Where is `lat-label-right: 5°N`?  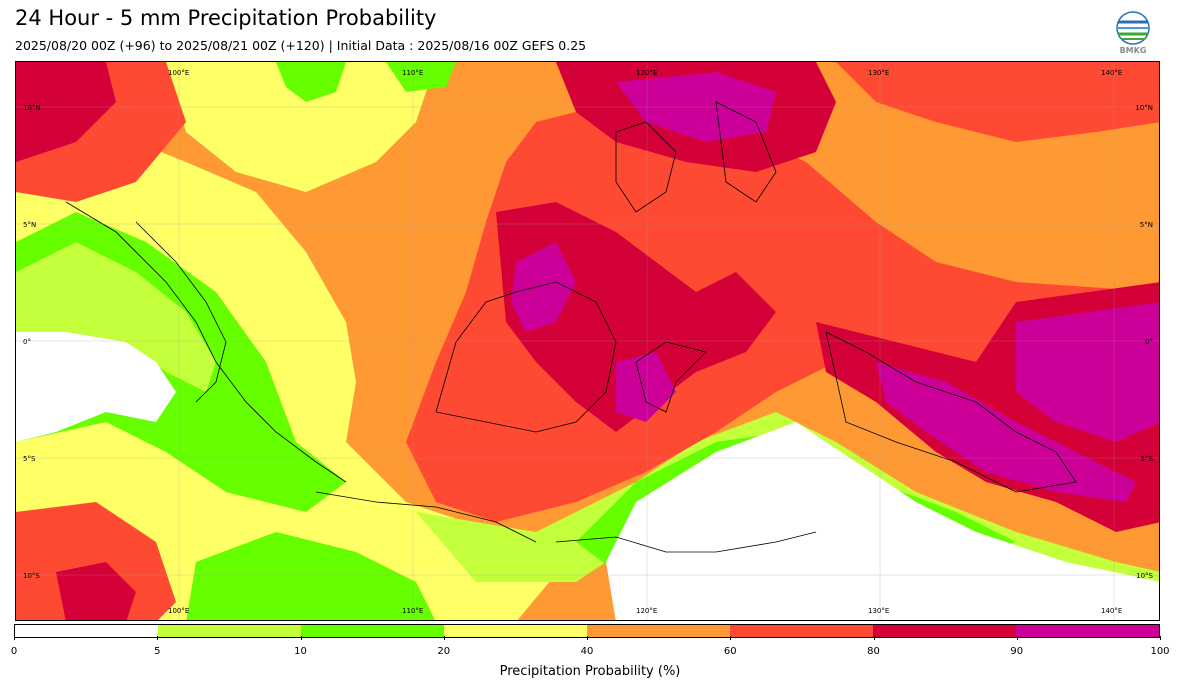
lat-label-right: 5°N is located at coordinates (1146, 225).